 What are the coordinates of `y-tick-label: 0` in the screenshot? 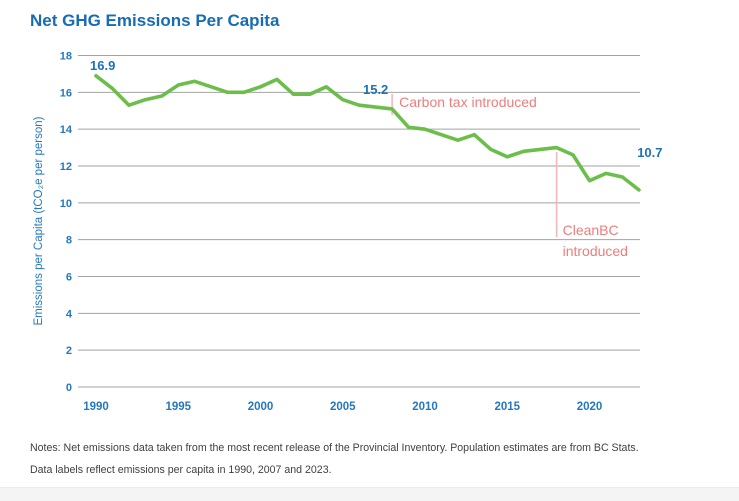 It's located at (69, 388).